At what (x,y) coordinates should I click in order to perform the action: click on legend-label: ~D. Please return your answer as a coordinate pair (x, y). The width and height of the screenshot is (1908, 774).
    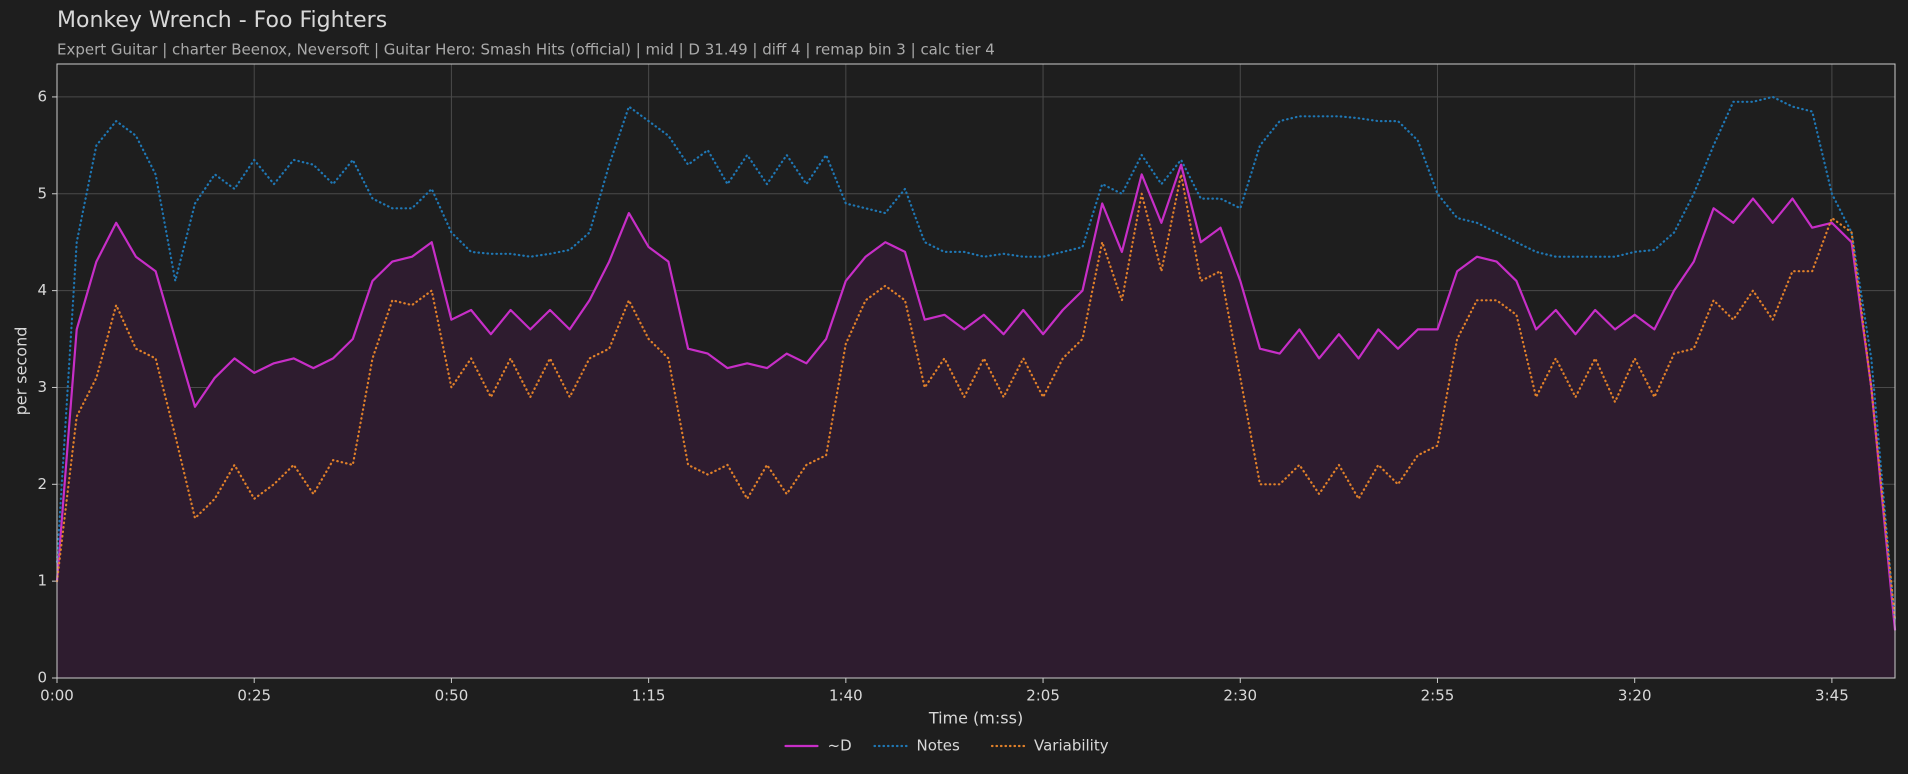
    Looking at the image, I should click on (840, 746).